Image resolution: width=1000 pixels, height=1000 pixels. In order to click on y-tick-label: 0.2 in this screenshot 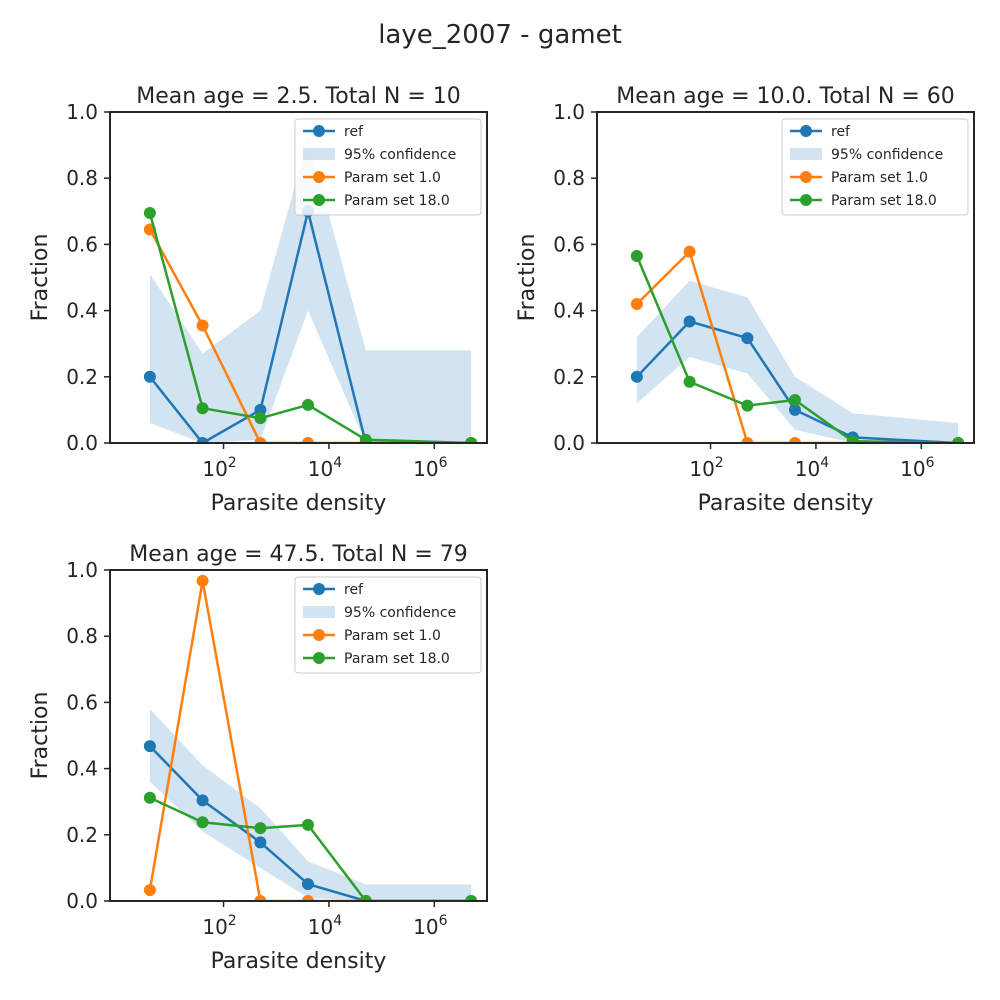, I will do `click(82, 377)`.